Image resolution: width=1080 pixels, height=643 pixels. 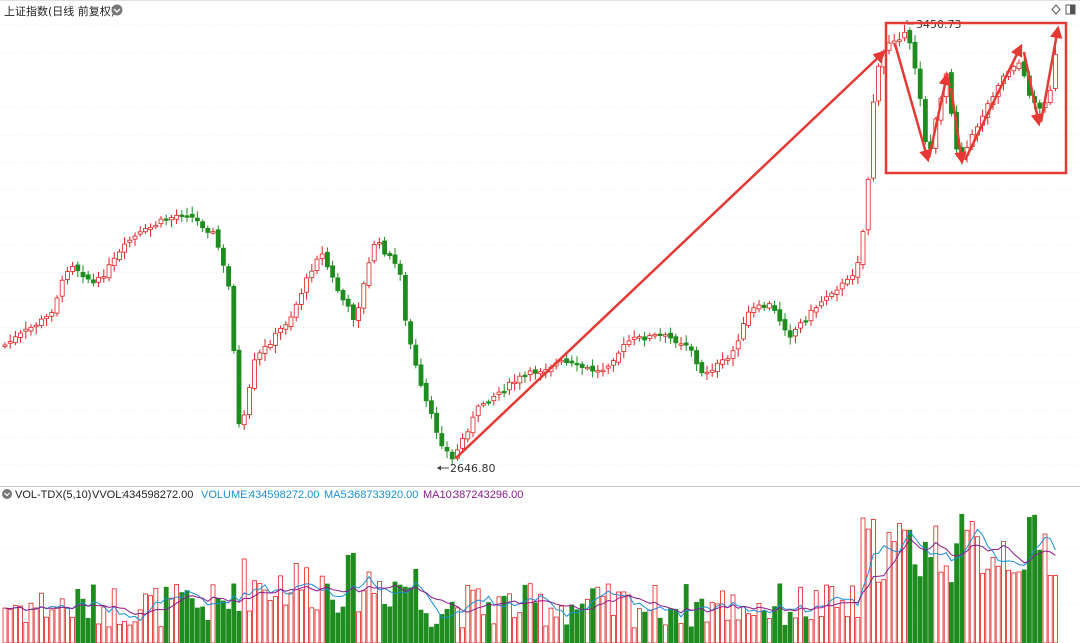 I want to click on panel-toggle-icon, so click(x=1070, y=9).